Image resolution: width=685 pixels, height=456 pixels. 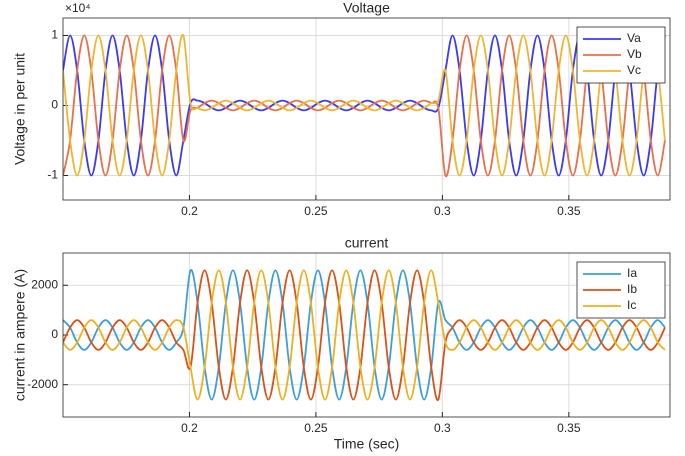 I want to click on y-tick-label: 2000, so click(x=44, y=284).